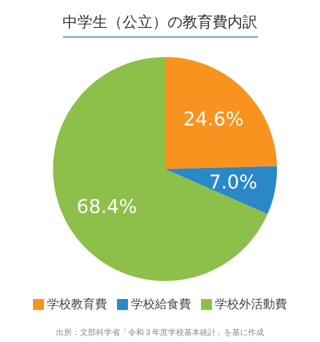 This screenshot has width=320, height=342. I want to click on legend-label: 学校教育費, so click(76, 304).